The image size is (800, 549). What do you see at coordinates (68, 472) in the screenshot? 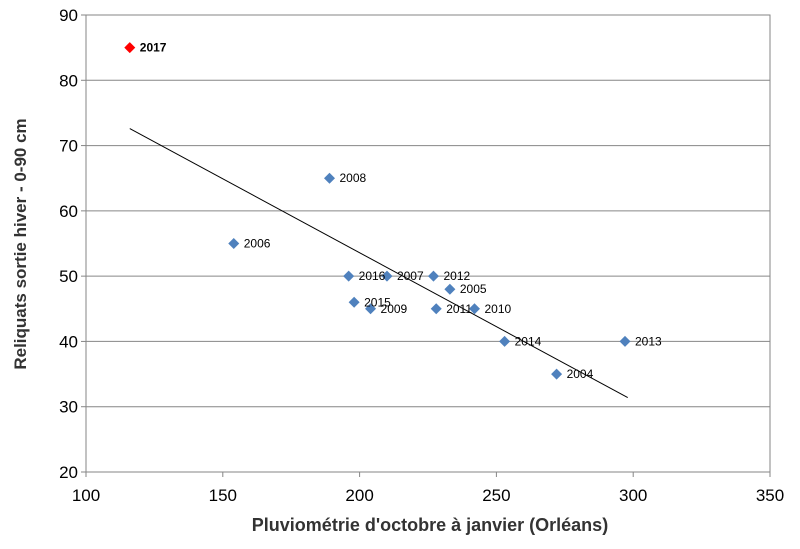
I see `y-tick-label: 20` at bounding box center [68, 472].